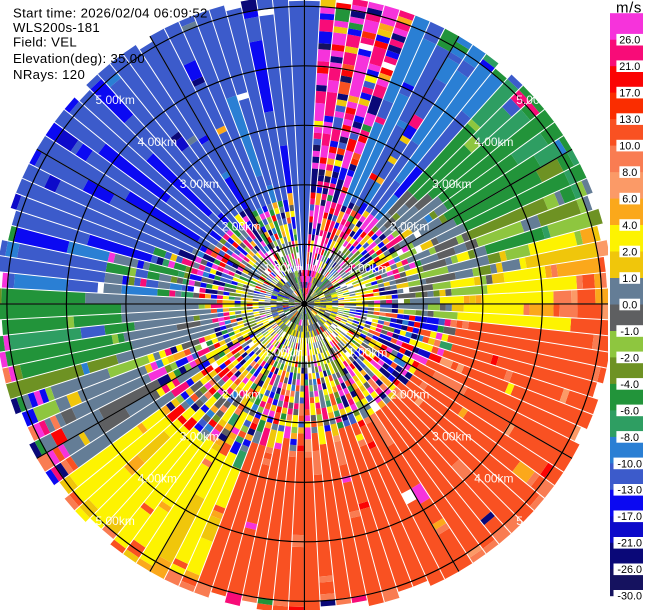  I want to click on svg-text: 10.0, so click(629, 147).